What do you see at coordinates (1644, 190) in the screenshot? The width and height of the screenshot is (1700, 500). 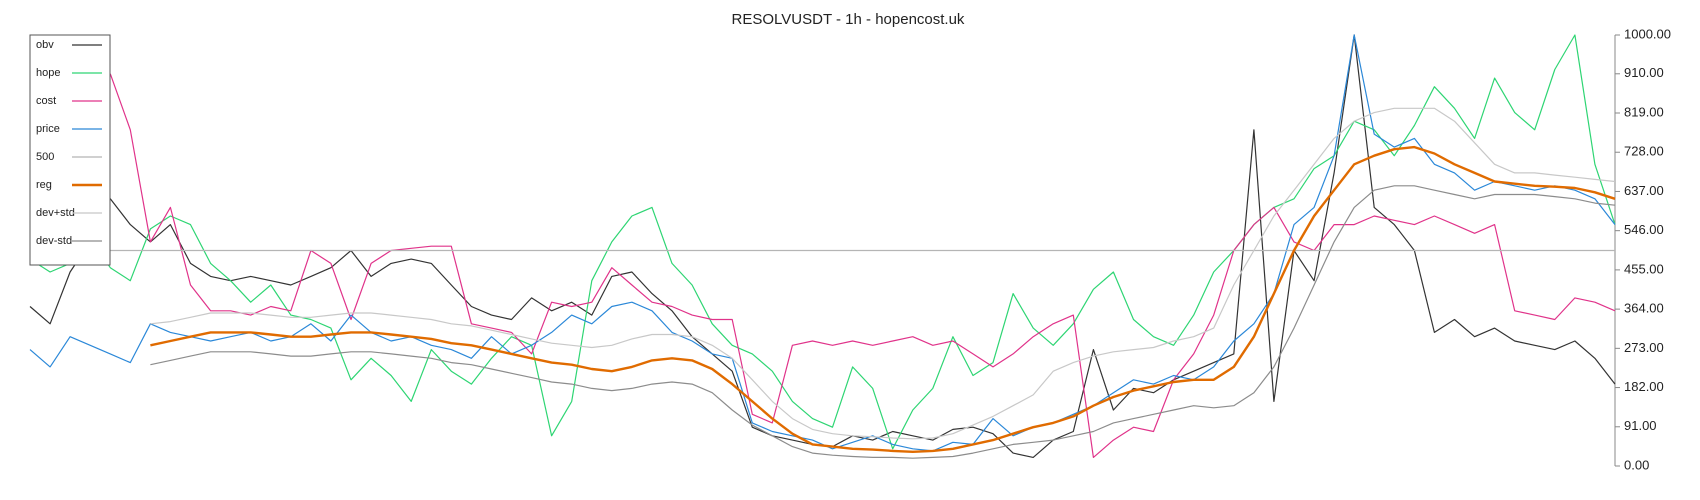 I see `y-tick-label: 637.00` at bounding box center [1644, 190].